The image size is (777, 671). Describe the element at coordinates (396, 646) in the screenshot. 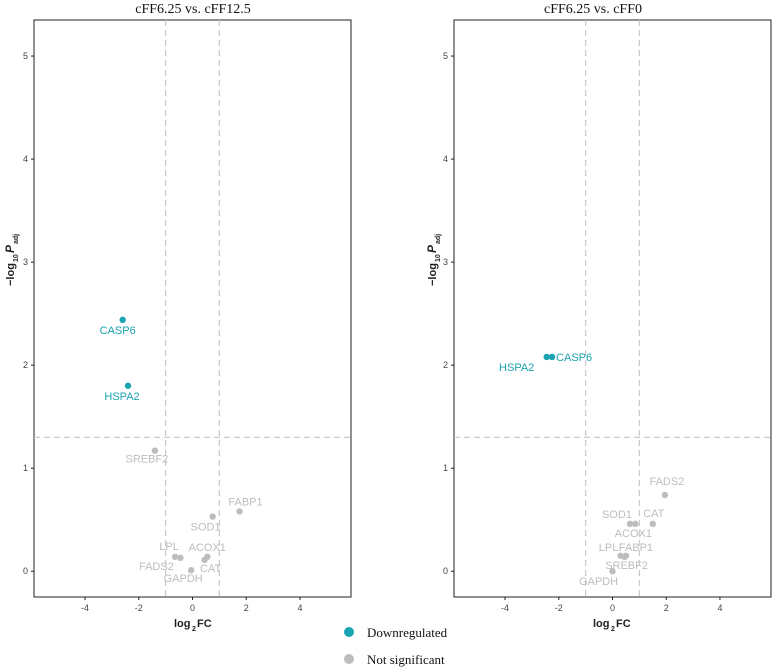

I see `legend: Downregulated Not significant` at that location.